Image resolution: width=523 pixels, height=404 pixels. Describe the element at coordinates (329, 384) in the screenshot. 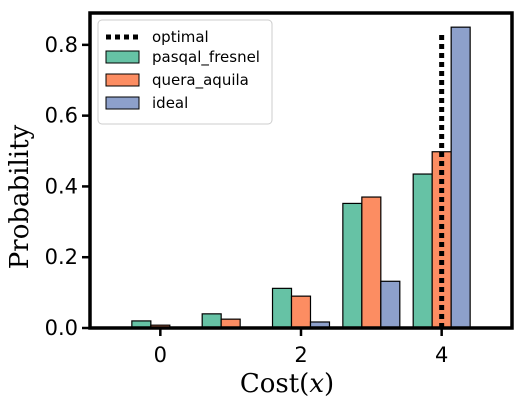

I see `x-axis-label-suffix: )` at that location.